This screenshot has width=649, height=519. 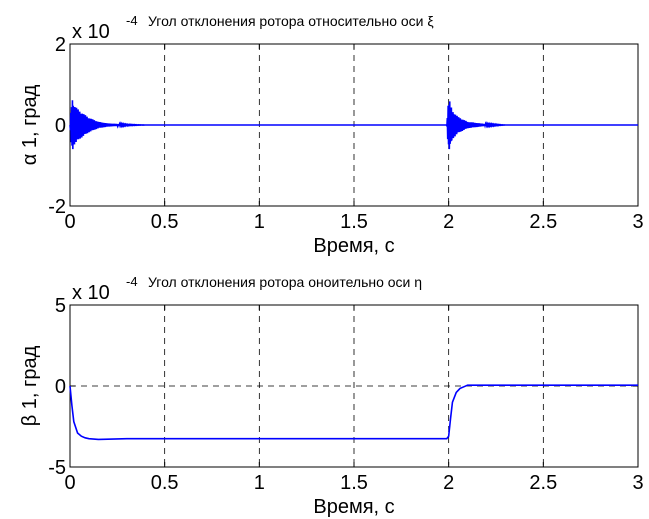 What do you see at coordinates (57, 468) in the screenshot?
I see `y-tick-label: -5` at bounding box center [57, 468].